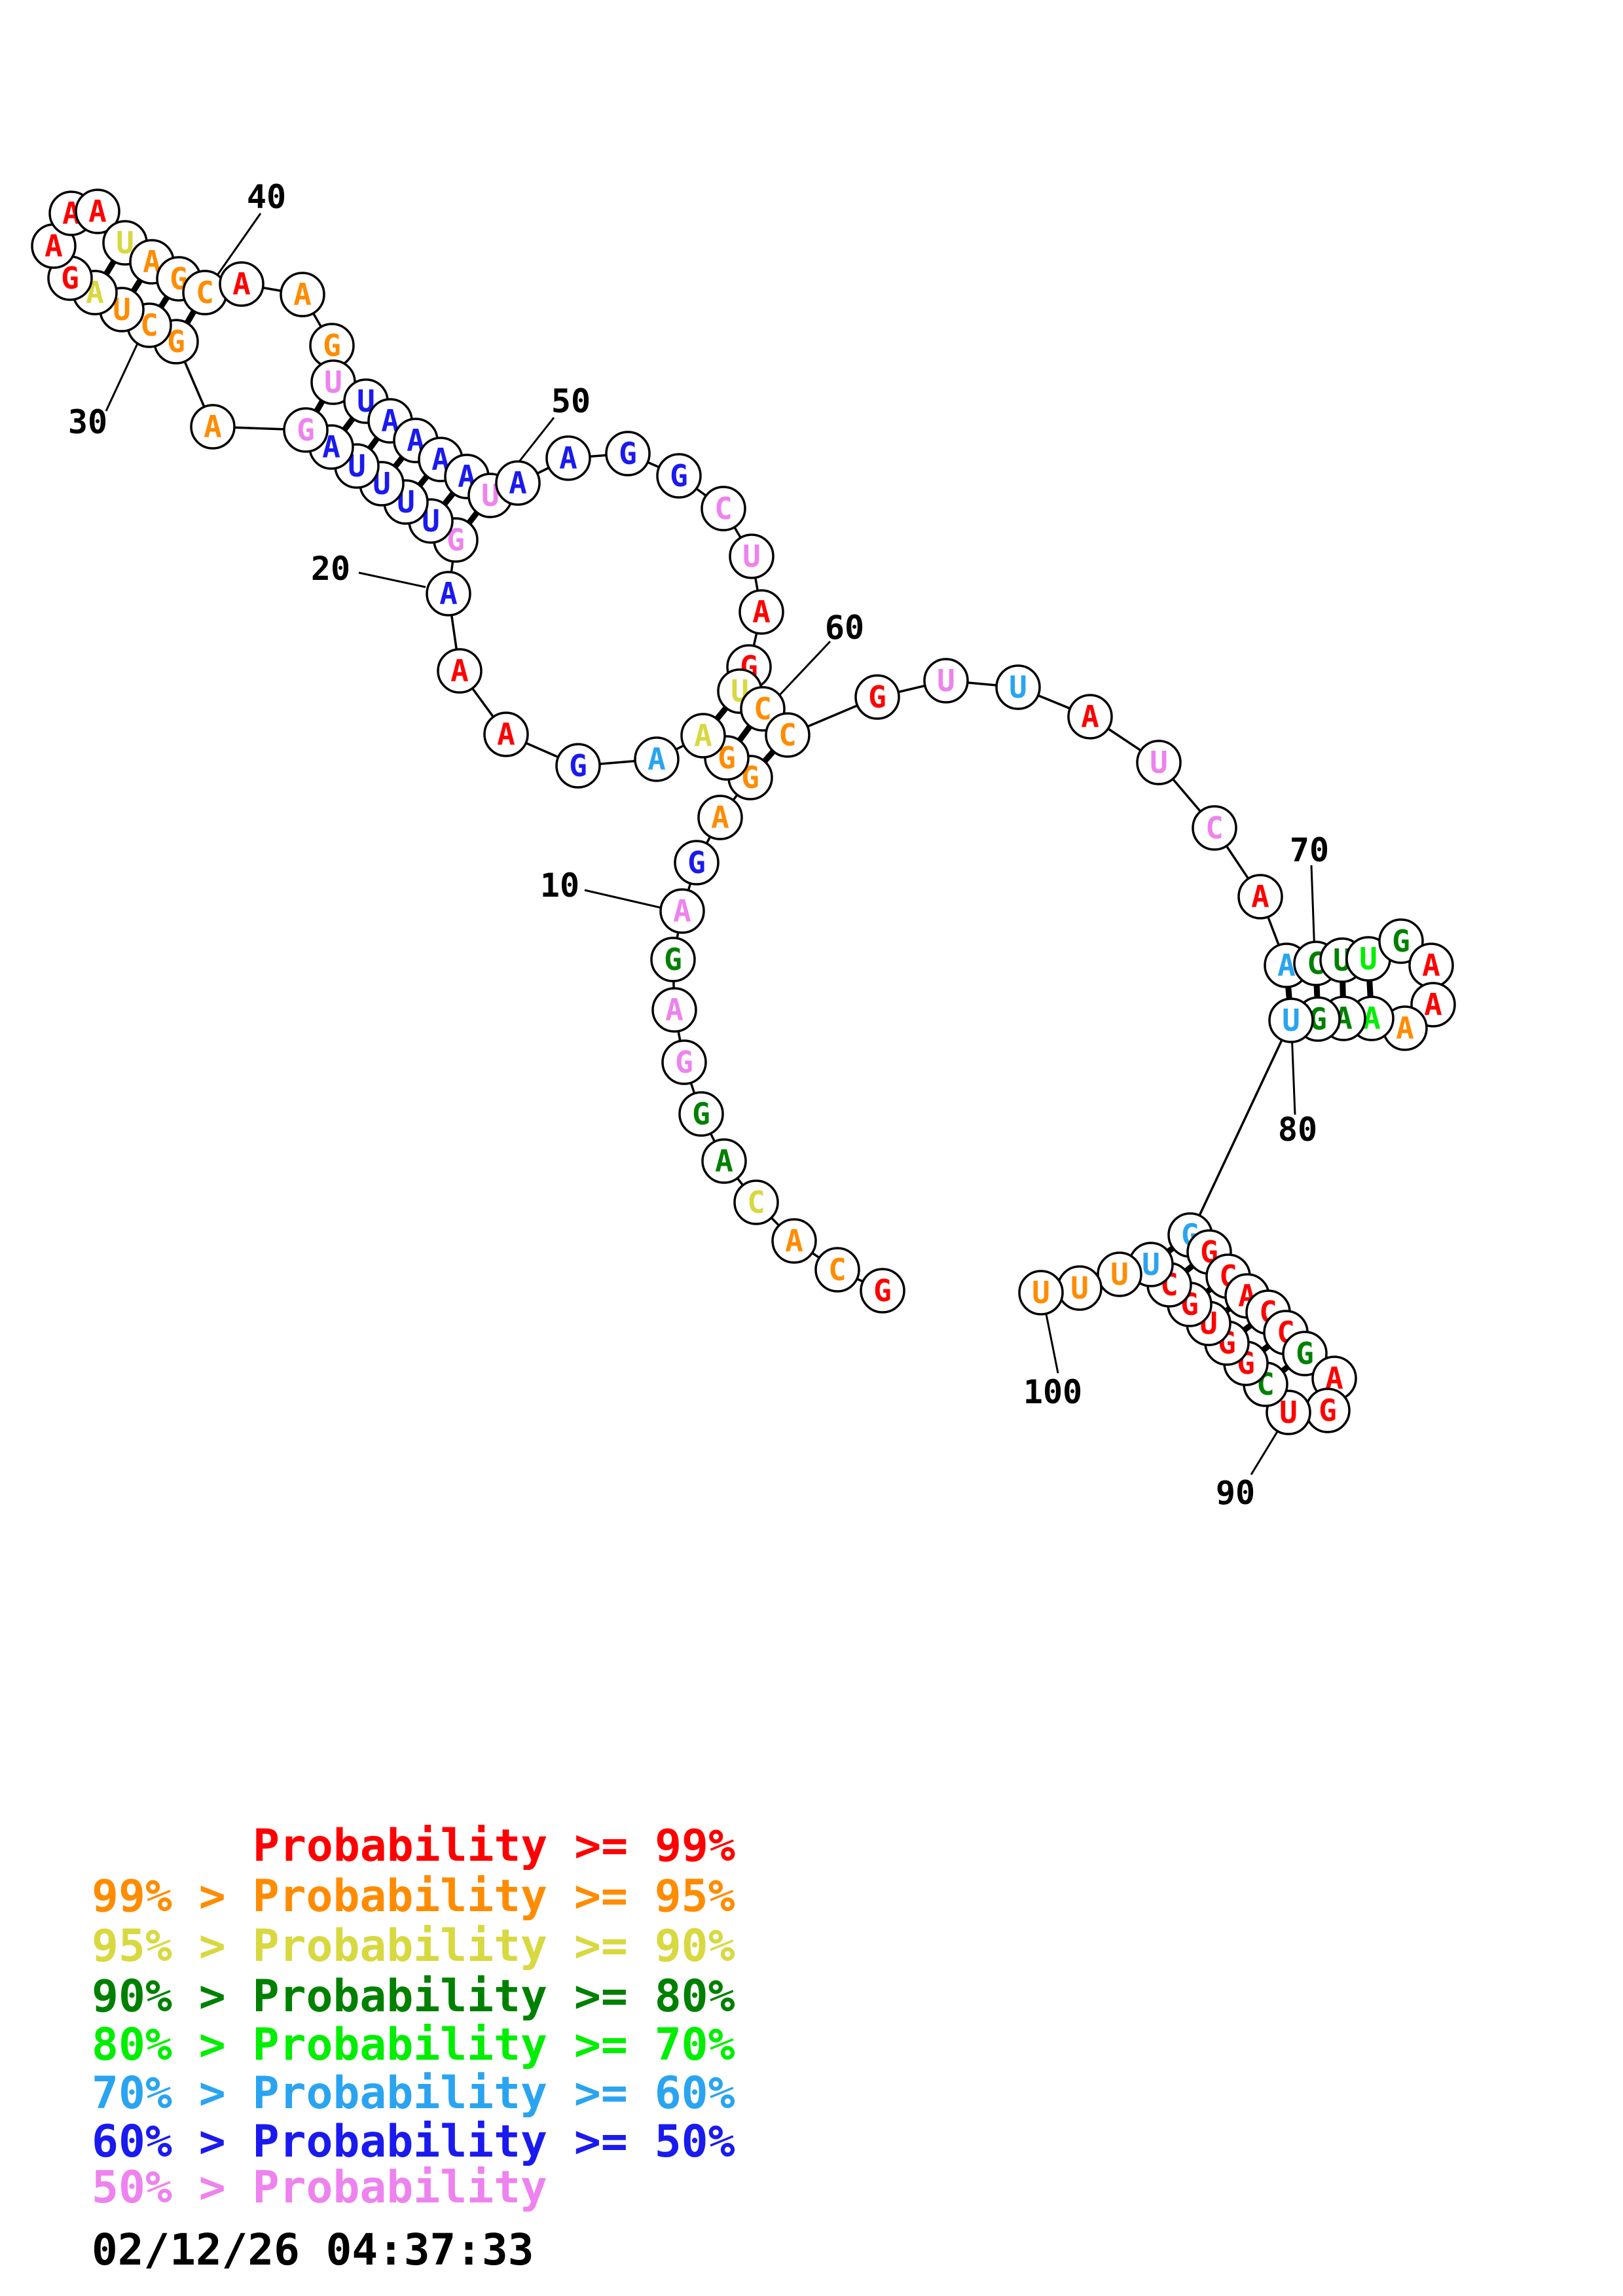 The image size is (1623, 2296). Describe the element at coordinates (413, 1896) in the screenshot. I see `legend-row-p95: 99% > Probability >= 95%` at that location.